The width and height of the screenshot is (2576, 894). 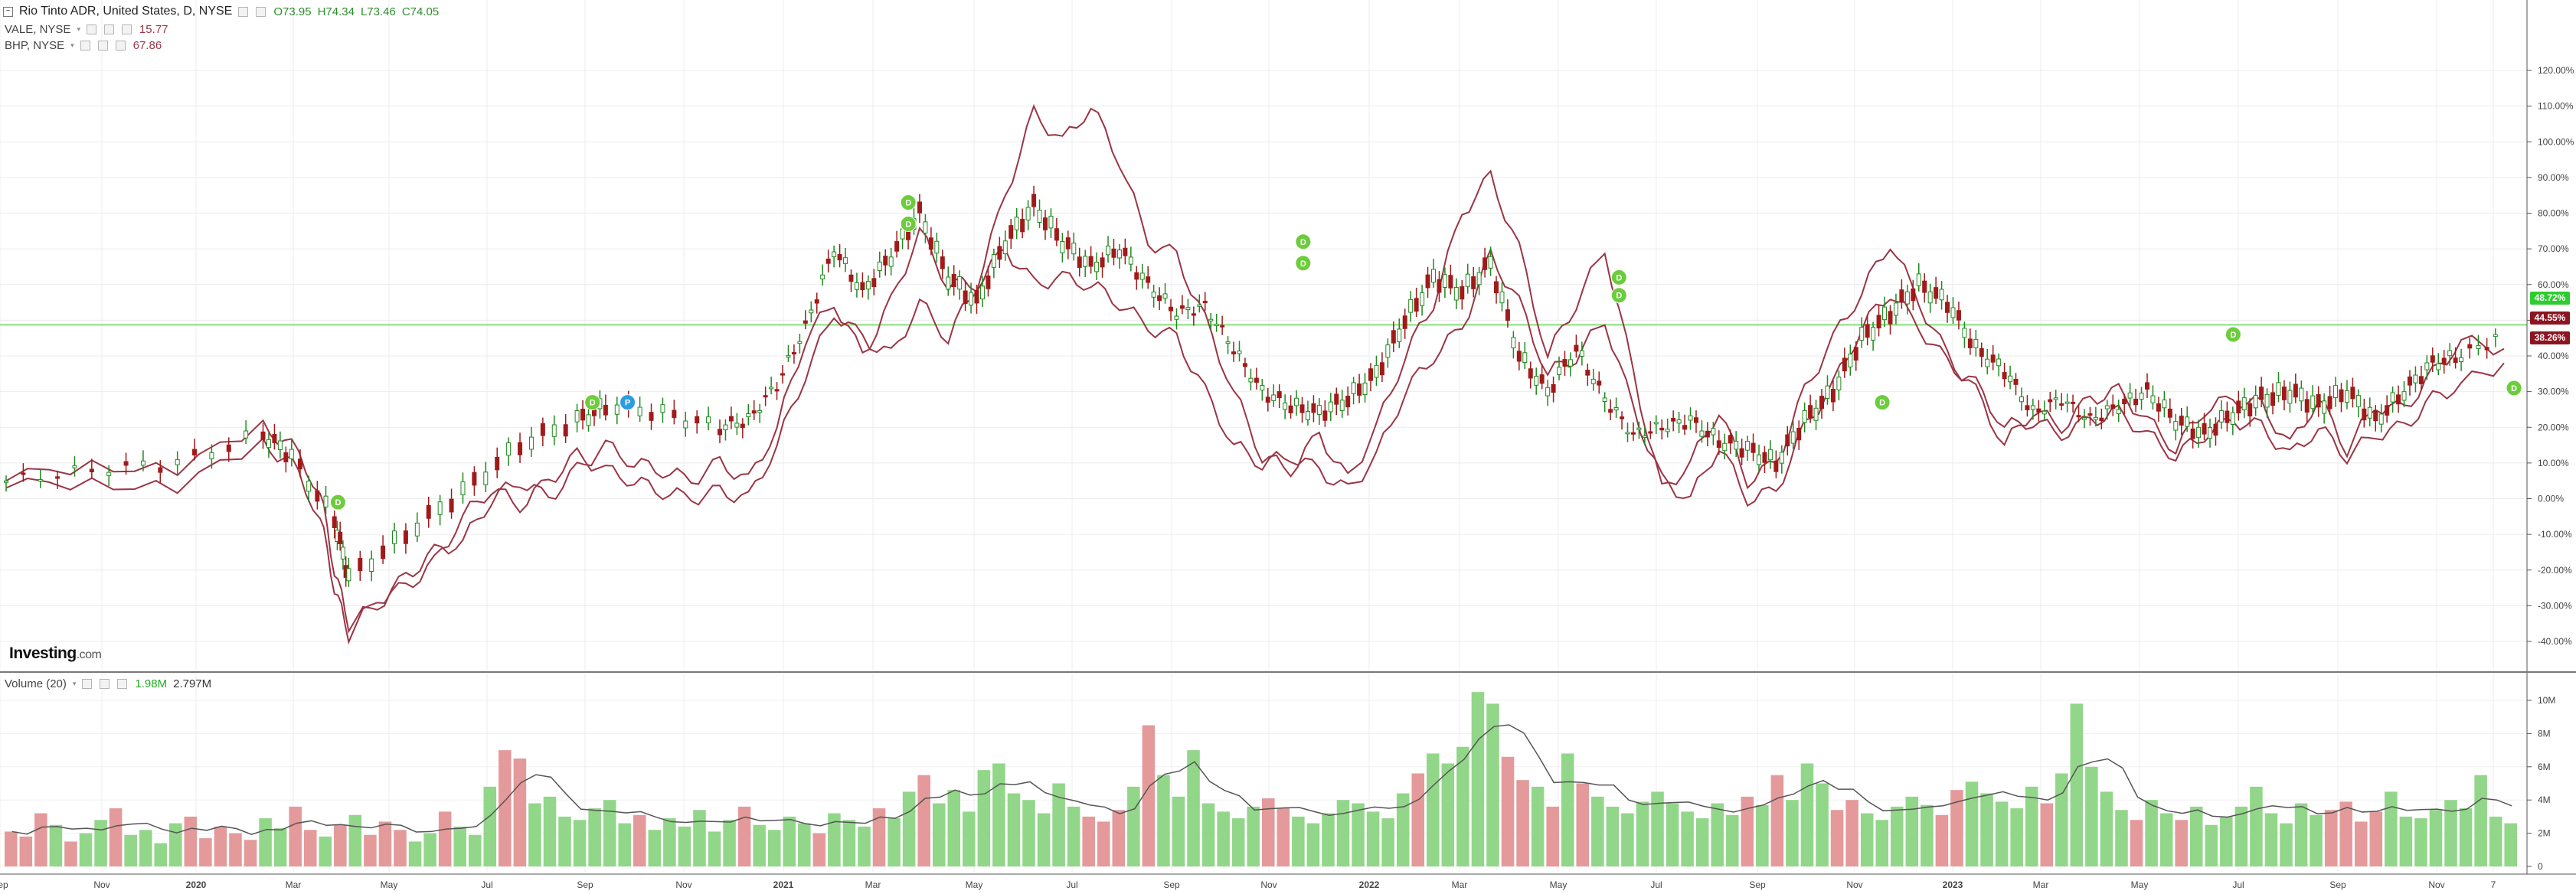 What do you see at coordinates (627, 402) in the screenshot?
I see `split-marker` at bounding box center [627, 402].